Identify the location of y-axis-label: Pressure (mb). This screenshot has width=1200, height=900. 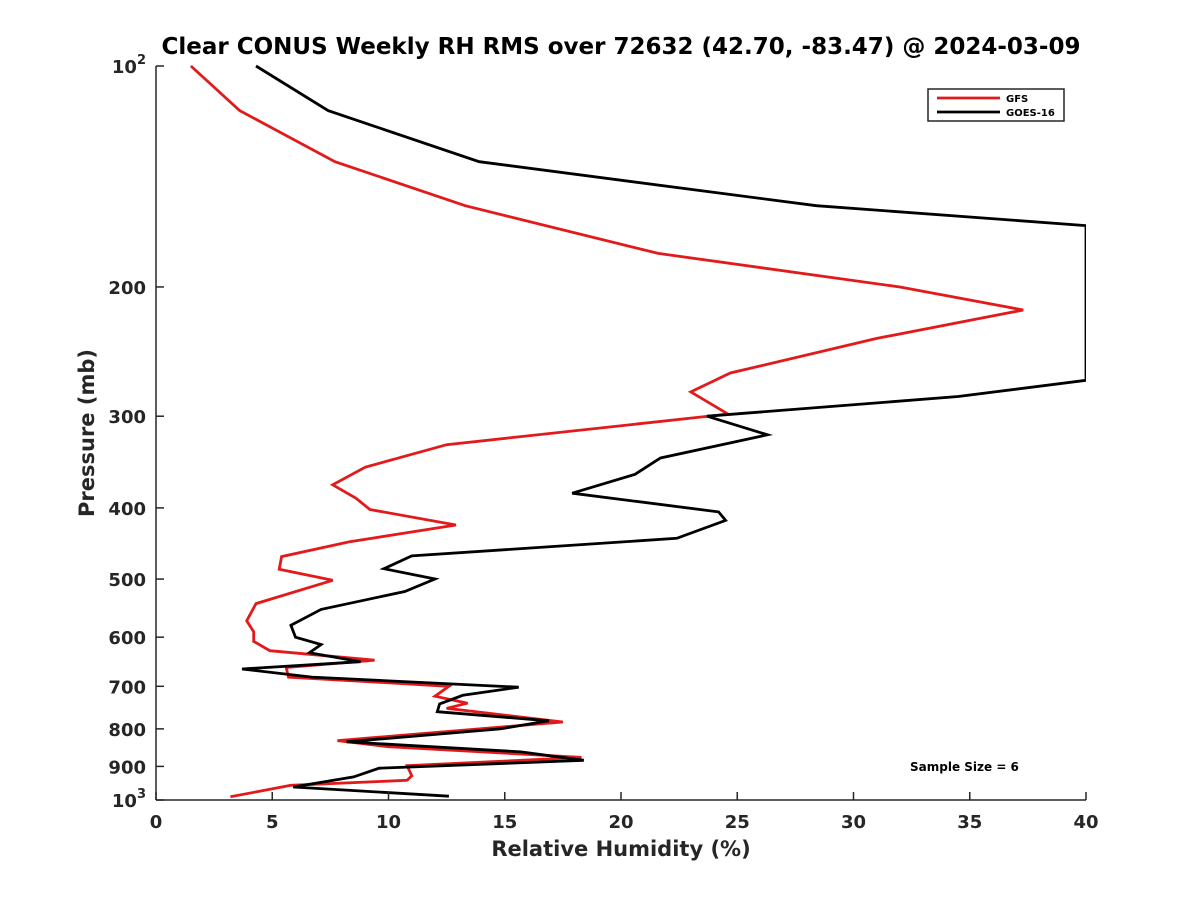
(87, 433).